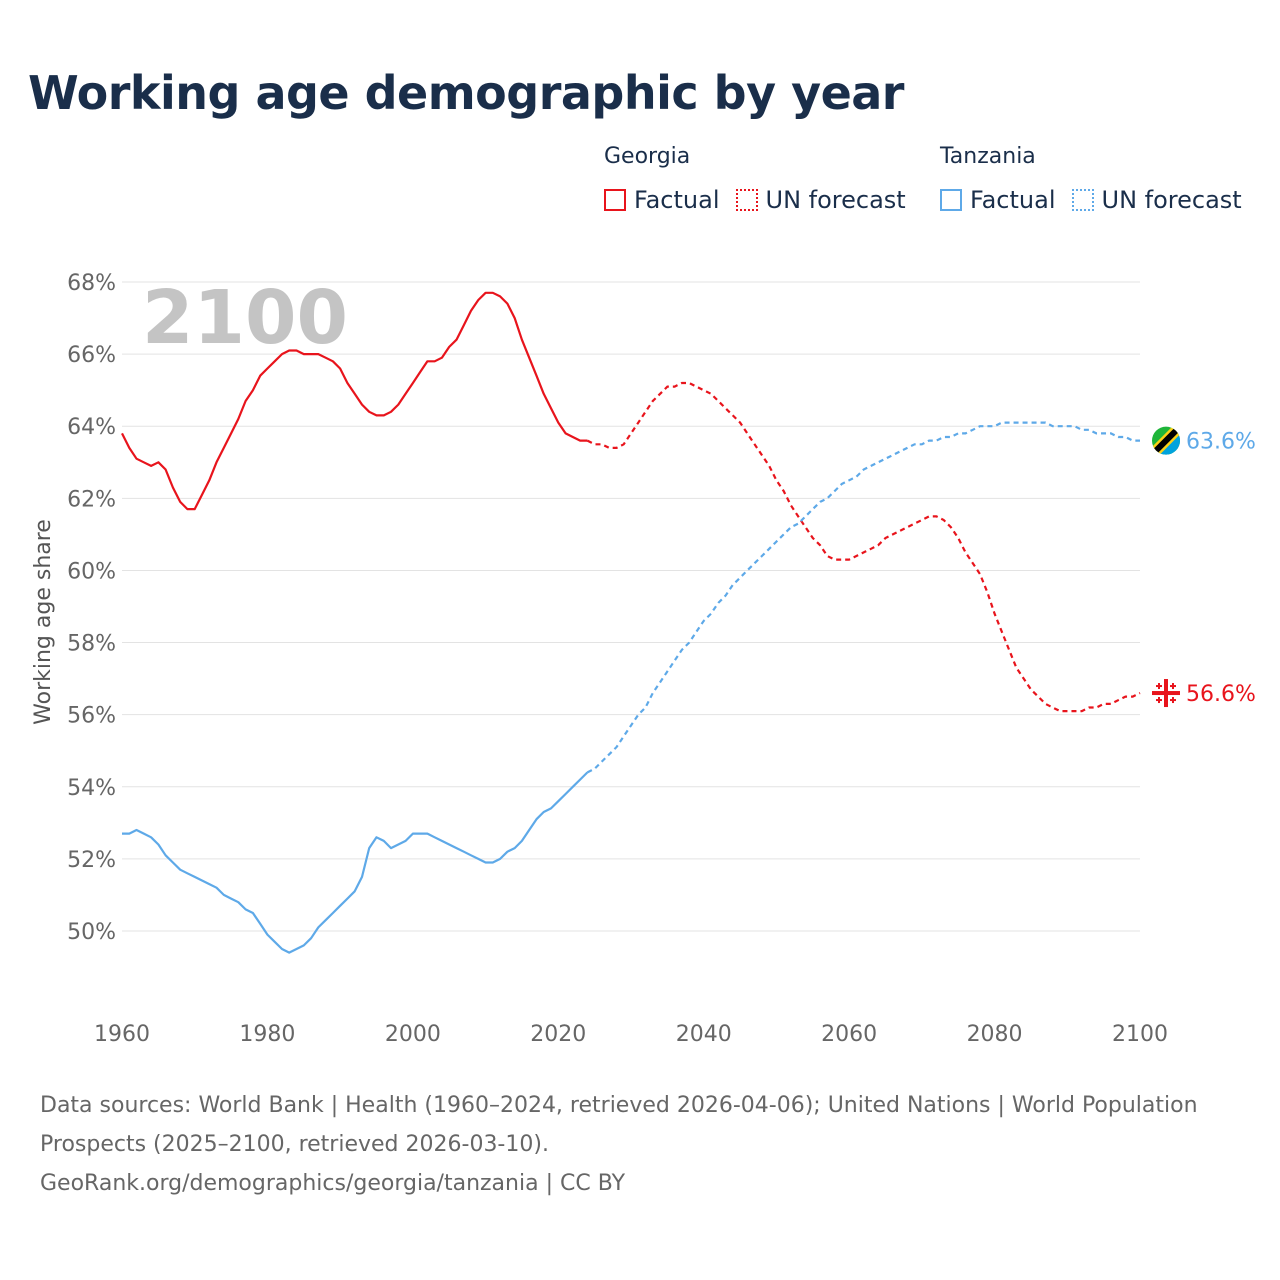 Image resolution: width=1280 pixels, height=1280 pixels. I want to click on chart-title: Working age demographic by year, so click(466, 93).